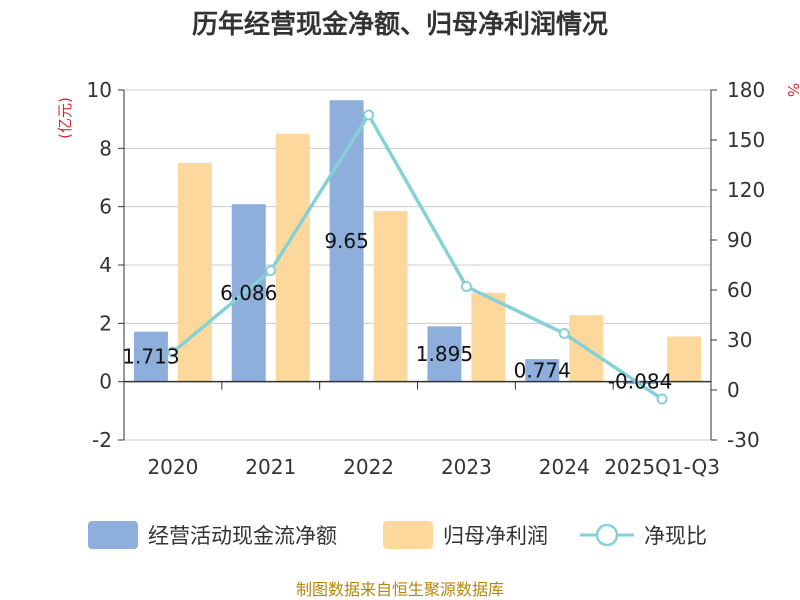 The width and height of the screenshot is (800, 600). What do you see at coordinates (102, 440) in the screenshot?
I see `y-left-tick-label: -2` at bounding box center [102, 440].